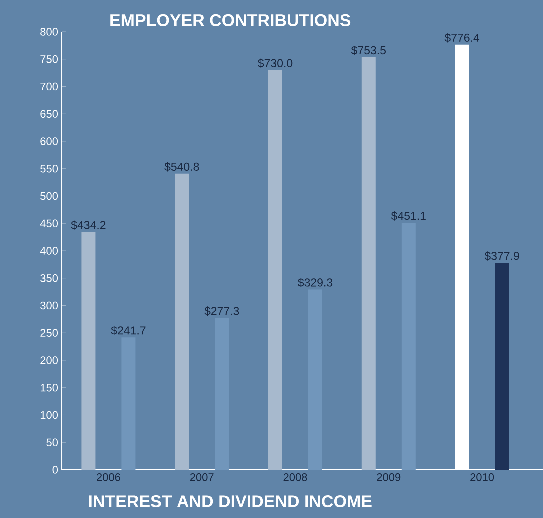  Describe the element at coordinates (49, 114) in the screenshot. I see `y-tick-label: 650` at that location.